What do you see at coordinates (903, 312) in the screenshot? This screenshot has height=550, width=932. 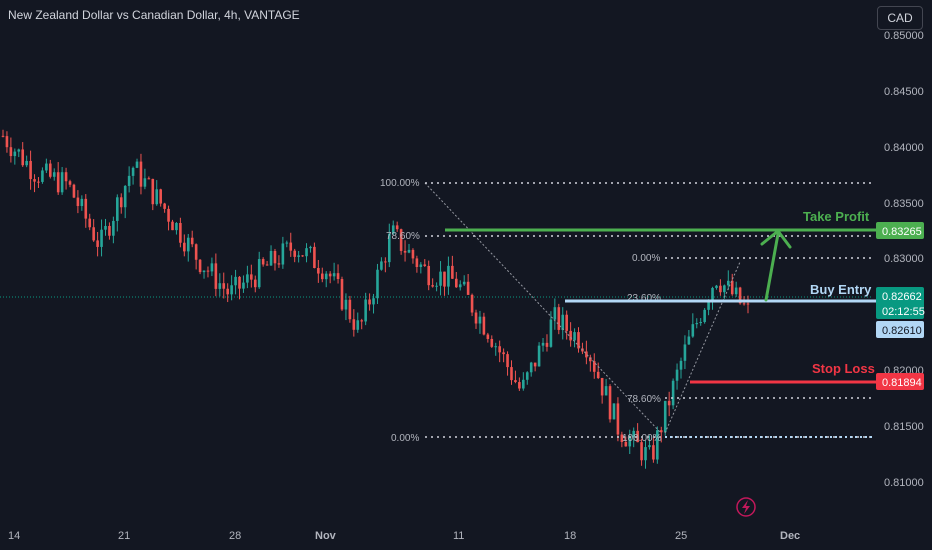 I see `bar-countdown: 02:12:55` at bounding box center [903, 312].